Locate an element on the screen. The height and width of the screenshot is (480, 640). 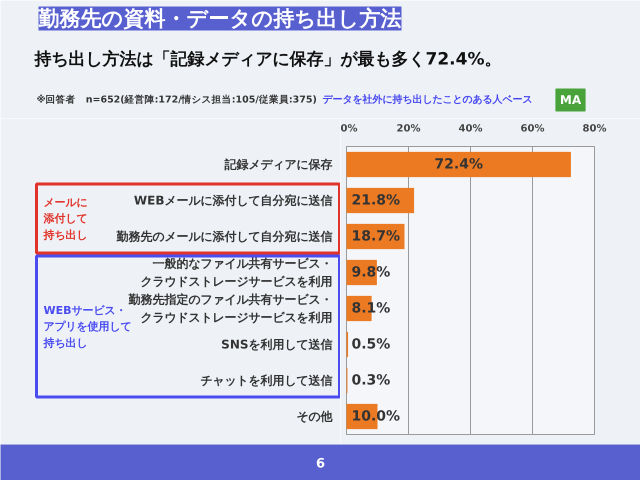
y-tick-label: SNSを利用して送信 is located at coordinates (276, 345).